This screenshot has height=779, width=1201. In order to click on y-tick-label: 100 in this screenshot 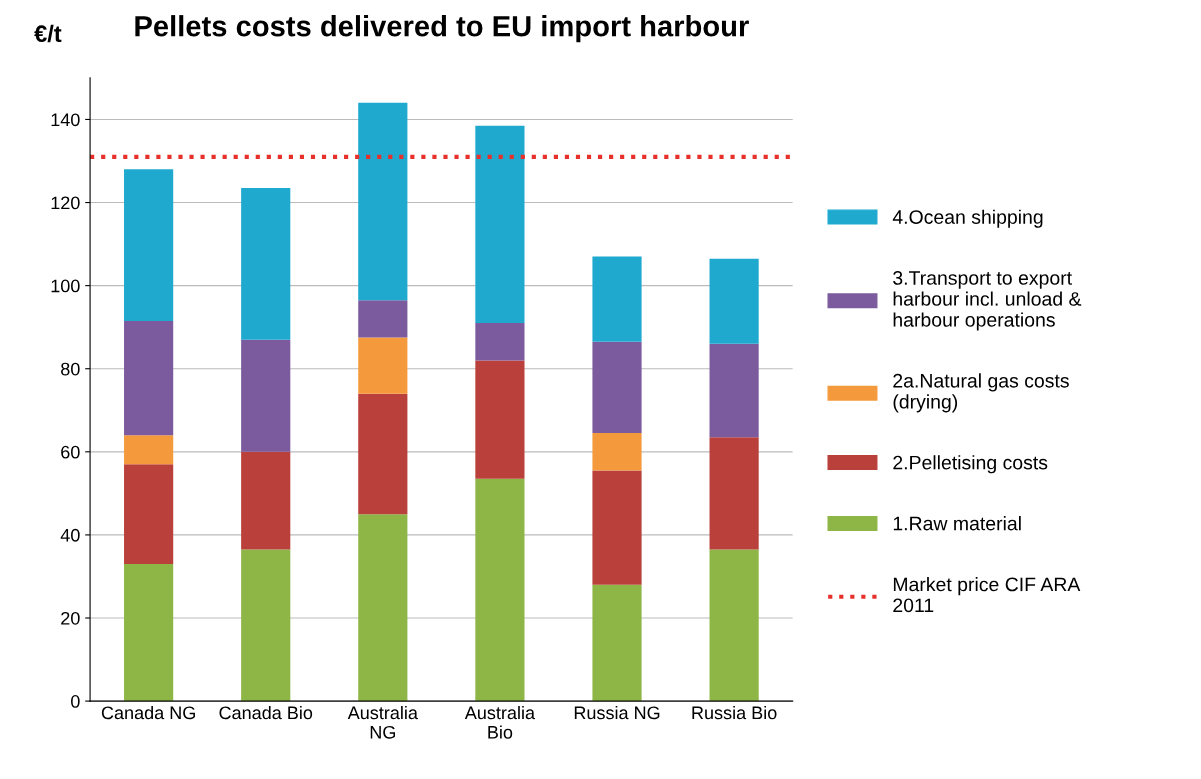, I will do `click(65, 286)`.